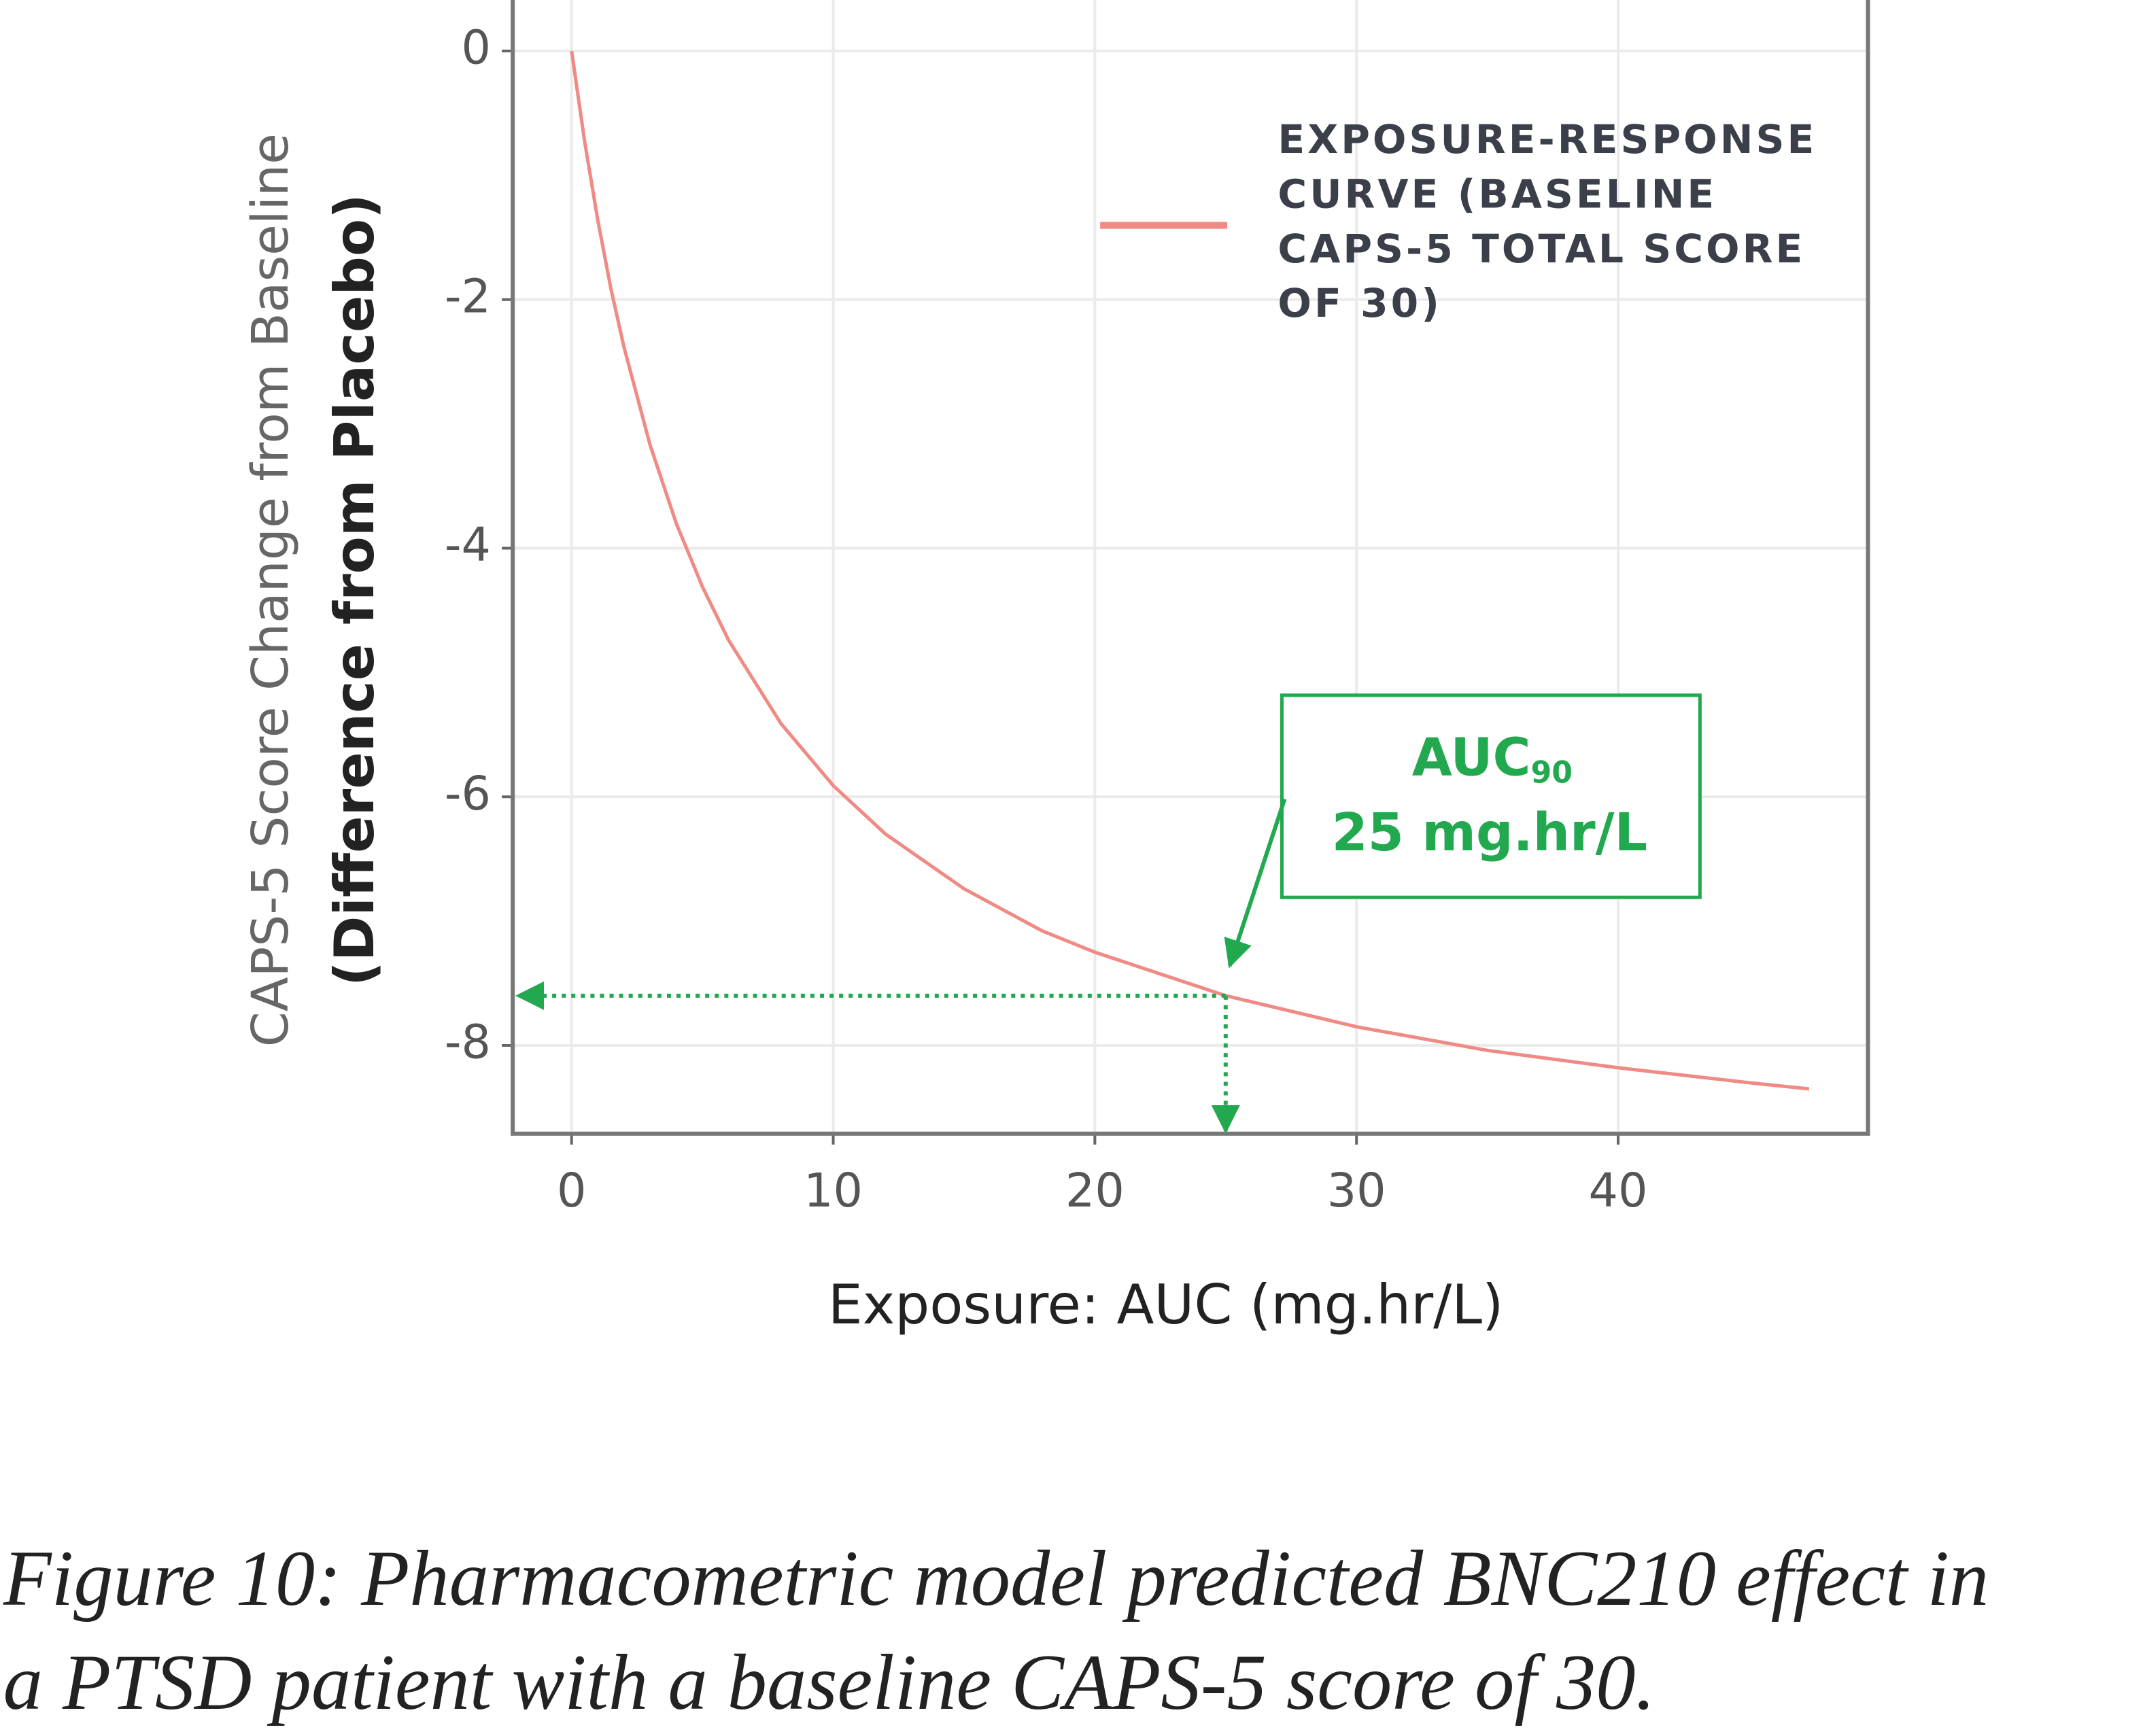  Describe the element at coordinates (1472, 757) in the screenshot. I see `annotation-text: AUC` at that location.